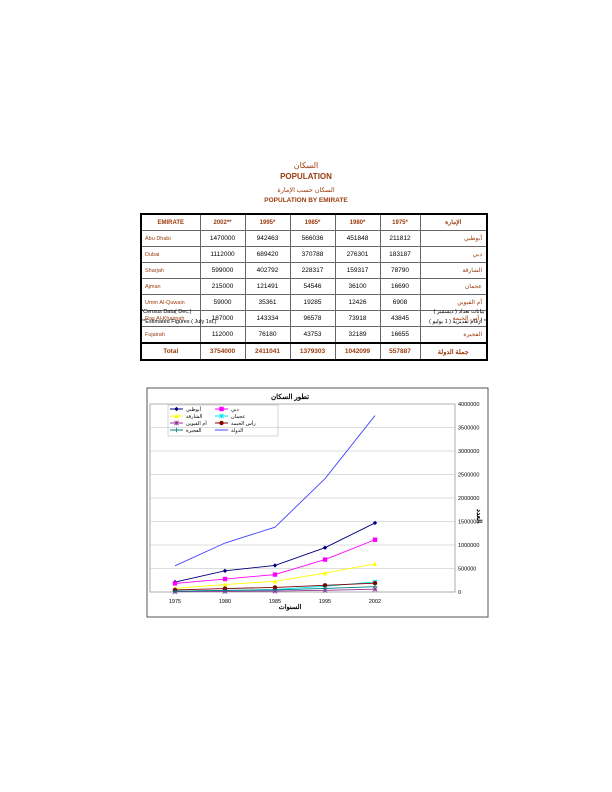 The image size is (612, 792). I want to click on x-tick-label: 1995, so click(325, 602).